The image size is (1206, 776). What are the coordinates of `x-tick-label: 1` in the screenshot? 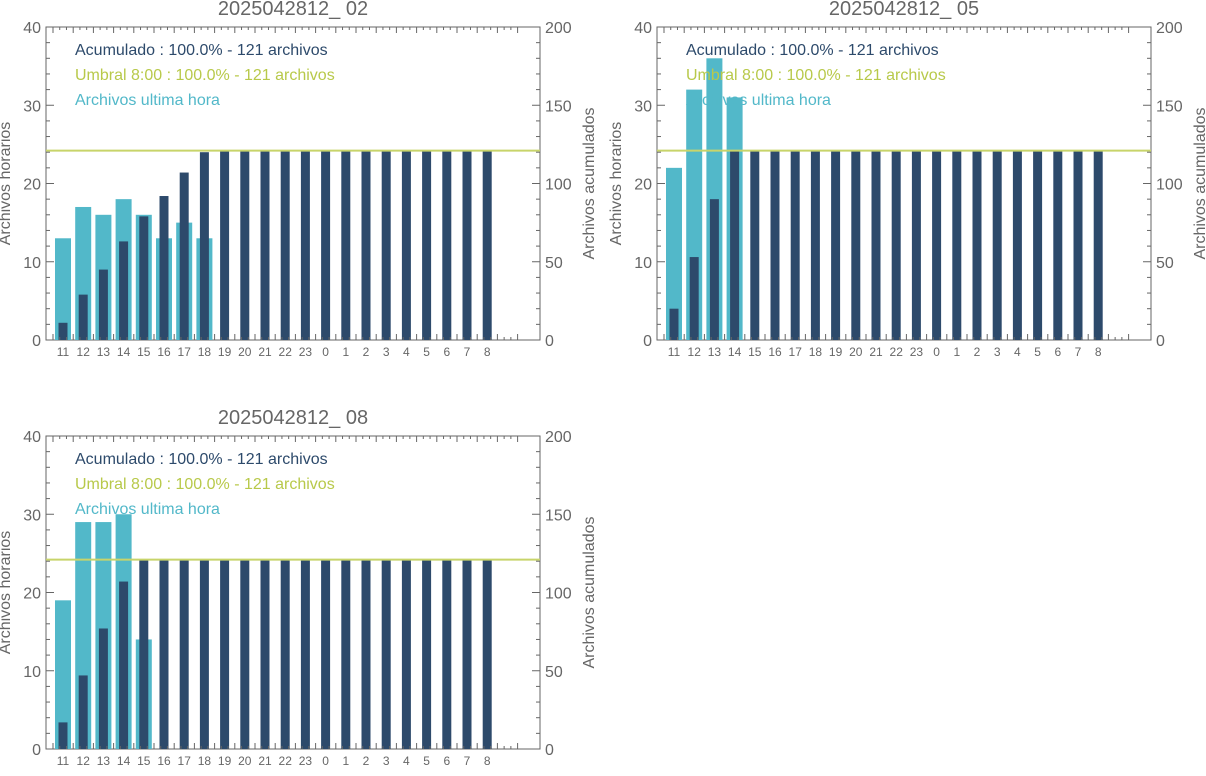 It's located at (956, 352).